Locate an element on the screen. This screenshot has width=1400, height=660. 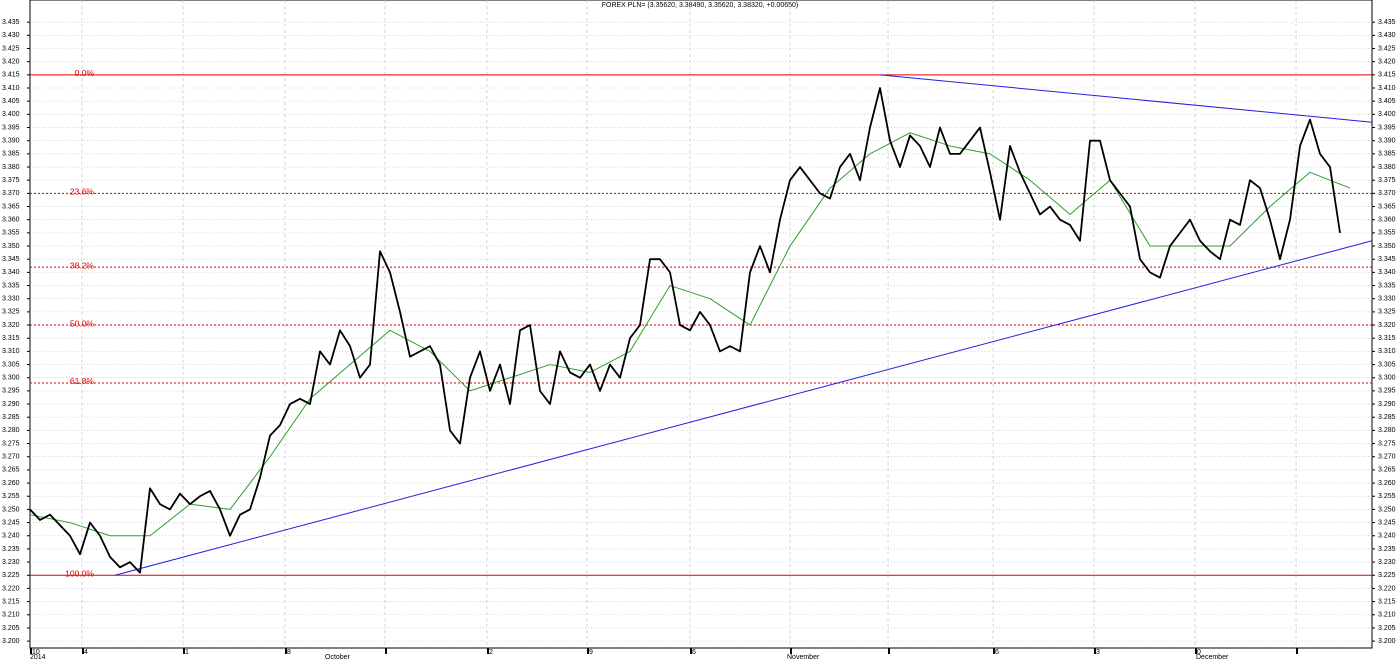
x-tick-label: 0 is located at coordinates (1199, 652).